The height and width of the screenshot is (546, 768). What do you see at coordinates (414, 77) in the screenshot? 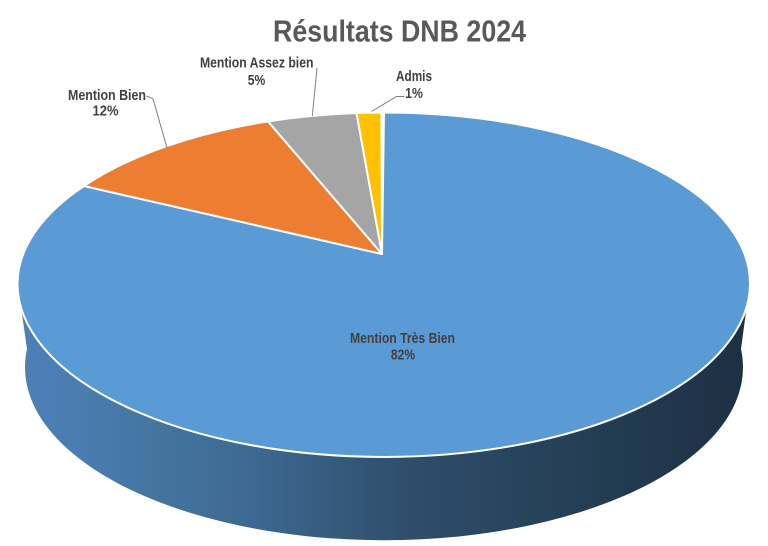
I see `svg-text: Admis` at bounding box center [414, 77].